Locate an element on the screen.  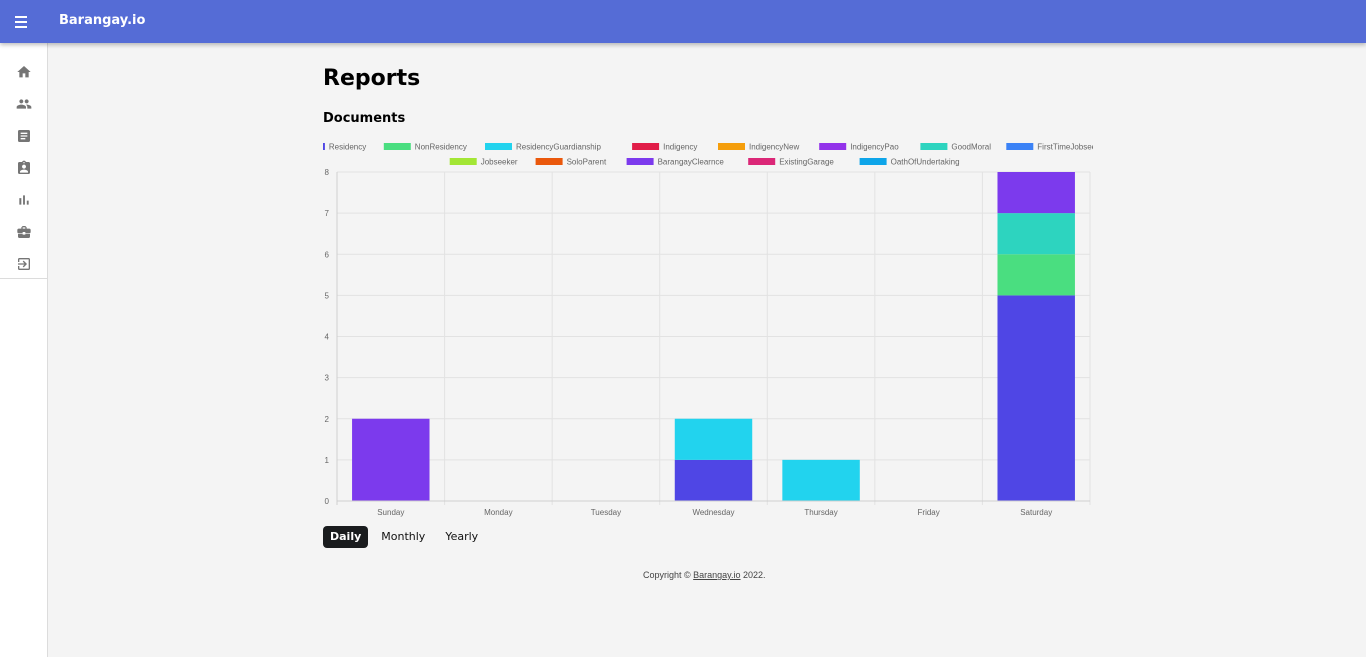
x-tick-label: Wednesday is located at coordinates (713, 512).